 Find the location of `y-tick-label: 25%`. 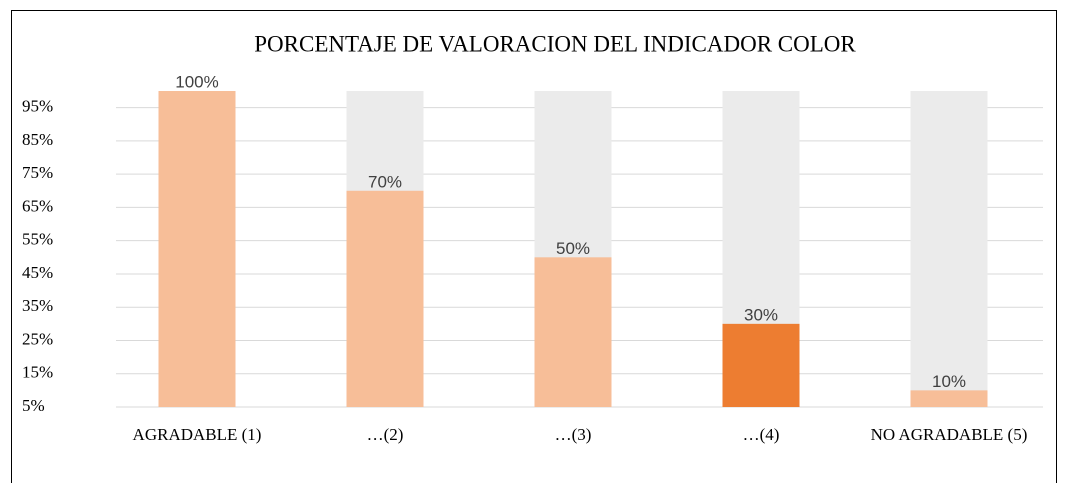

y-tick-label: 25% is located at coordinates (37, 338).